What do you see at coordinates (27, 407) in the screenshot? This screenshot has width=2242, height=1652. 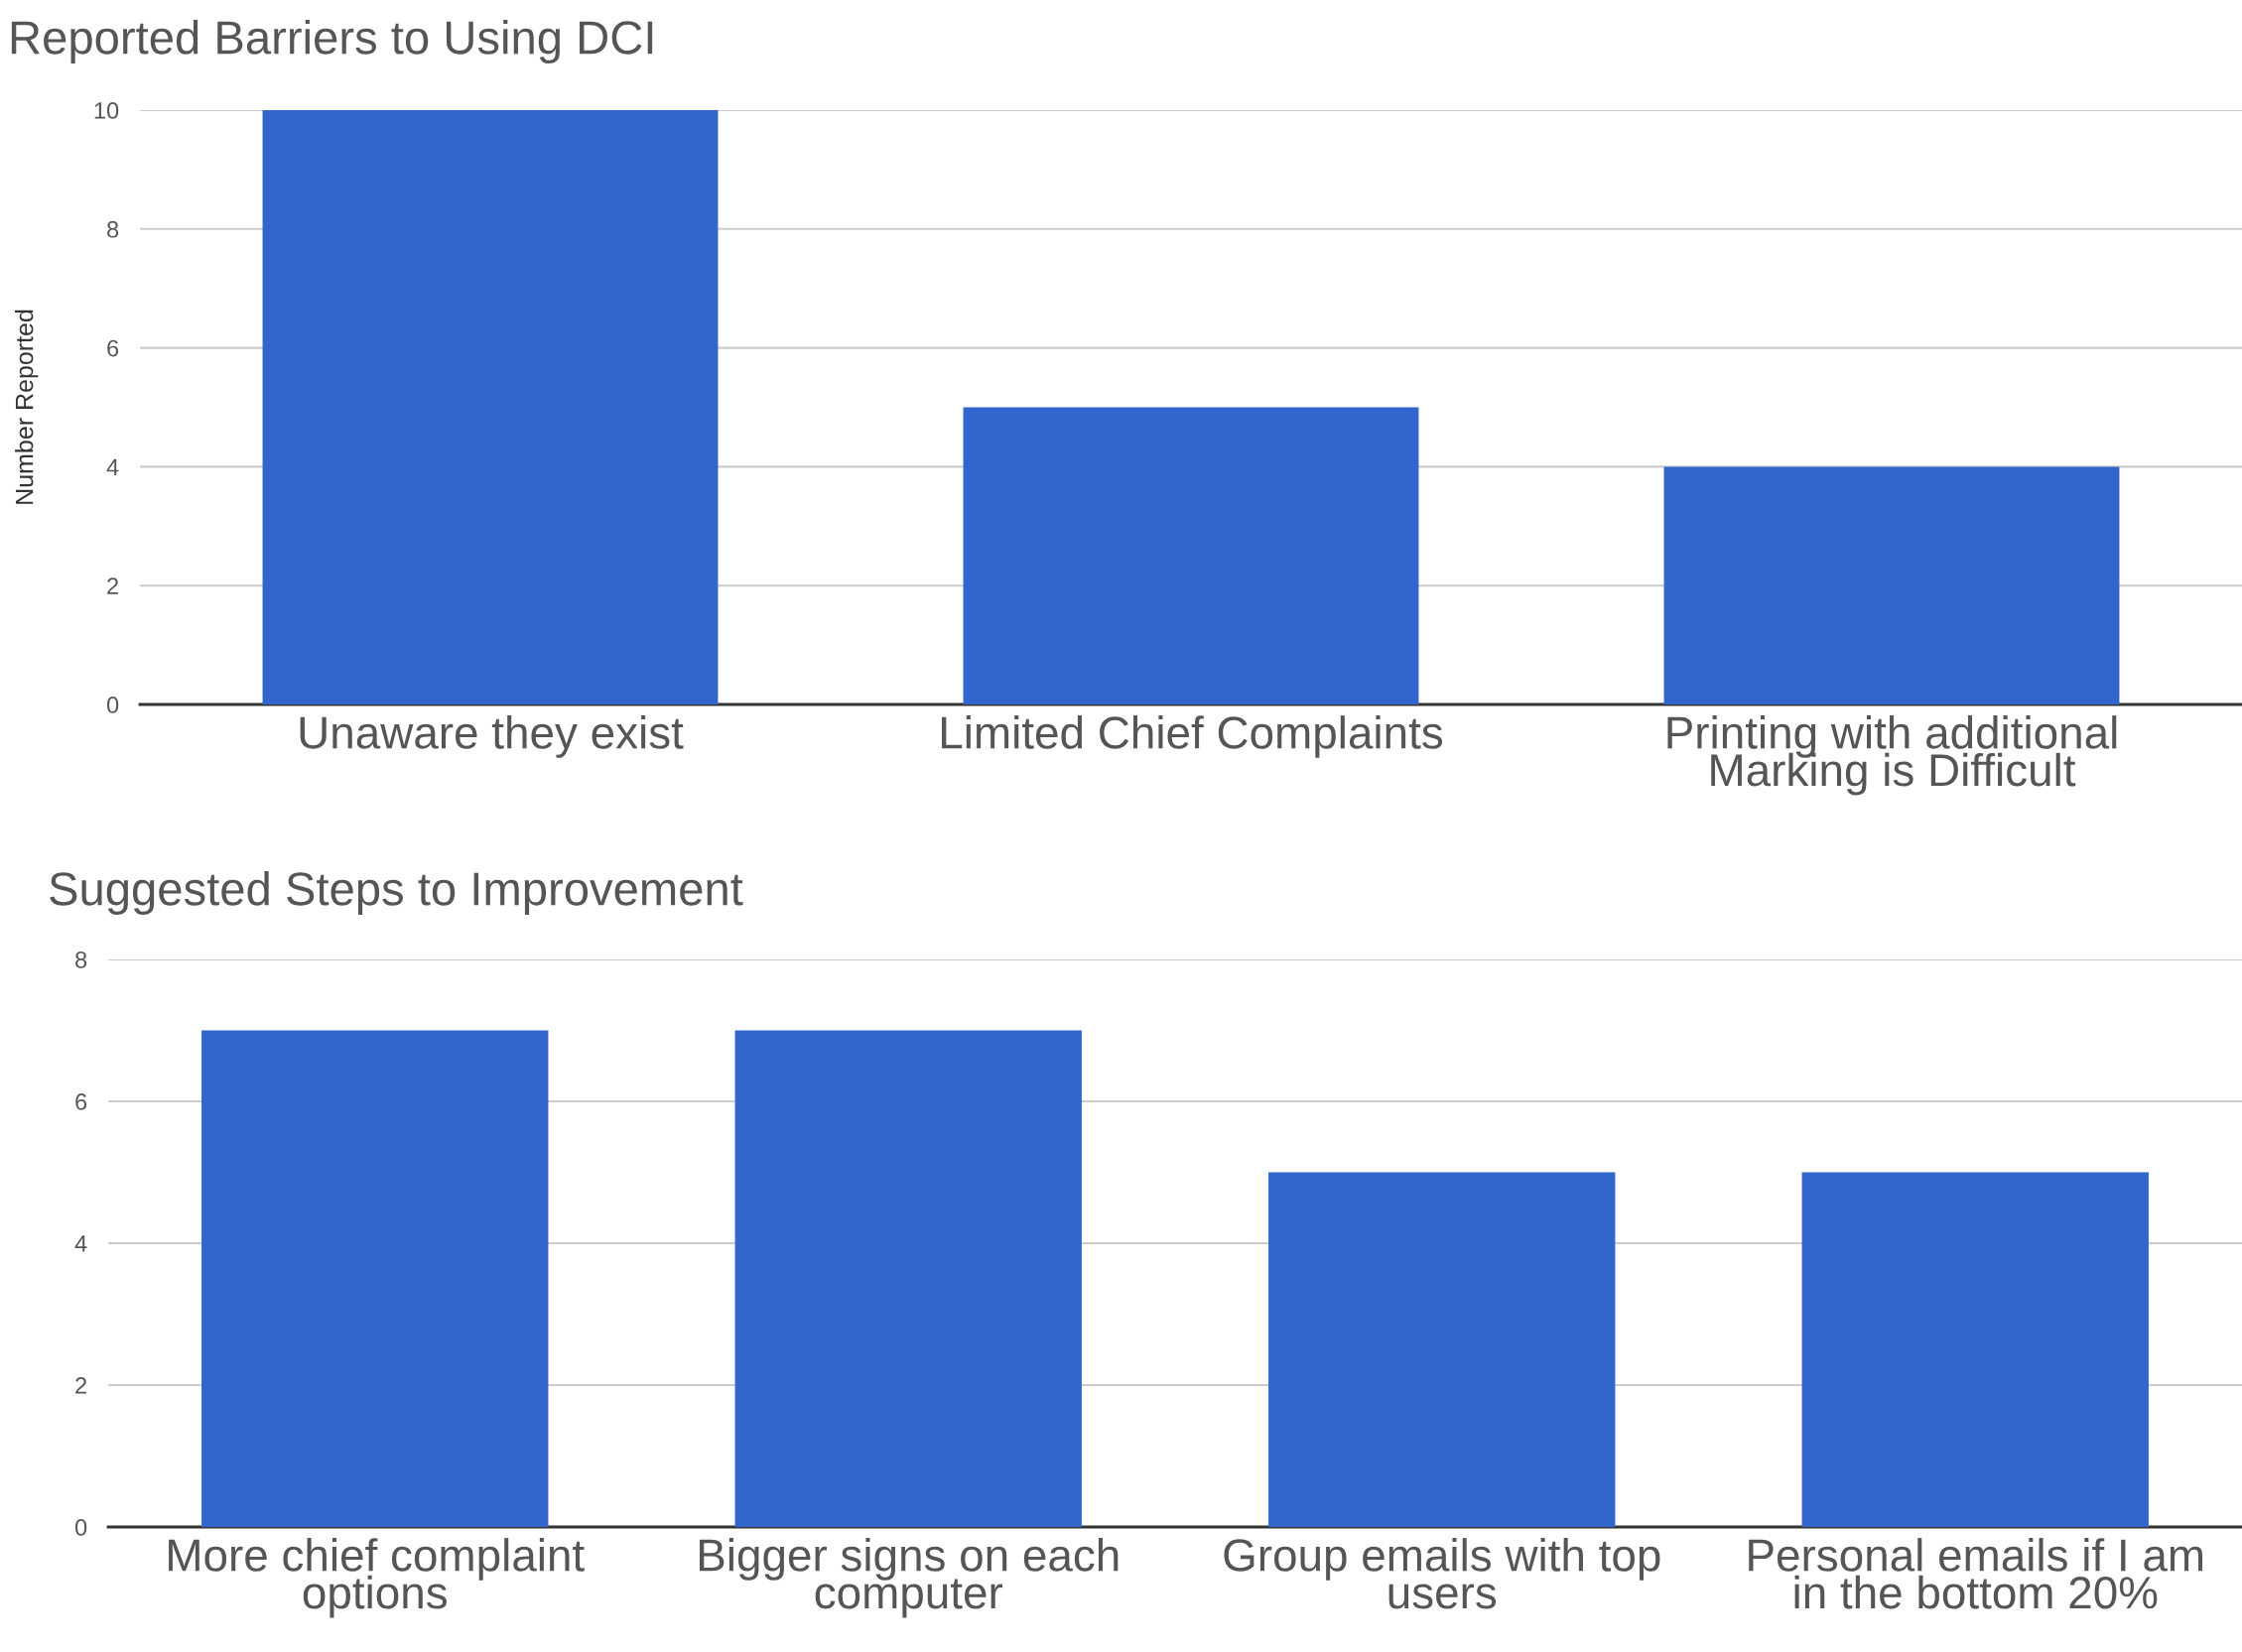 I see `y-axis-title: Number Reported` at bounding box center [27, 407].